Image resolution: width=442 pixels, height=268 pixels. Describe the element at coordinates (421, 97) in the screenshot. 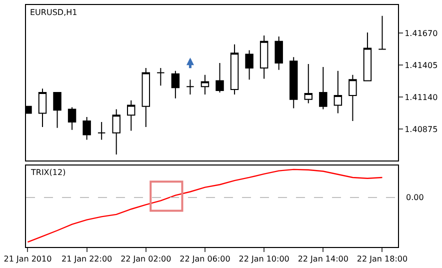

I see `y-tick-label: 1.41140` at that location.